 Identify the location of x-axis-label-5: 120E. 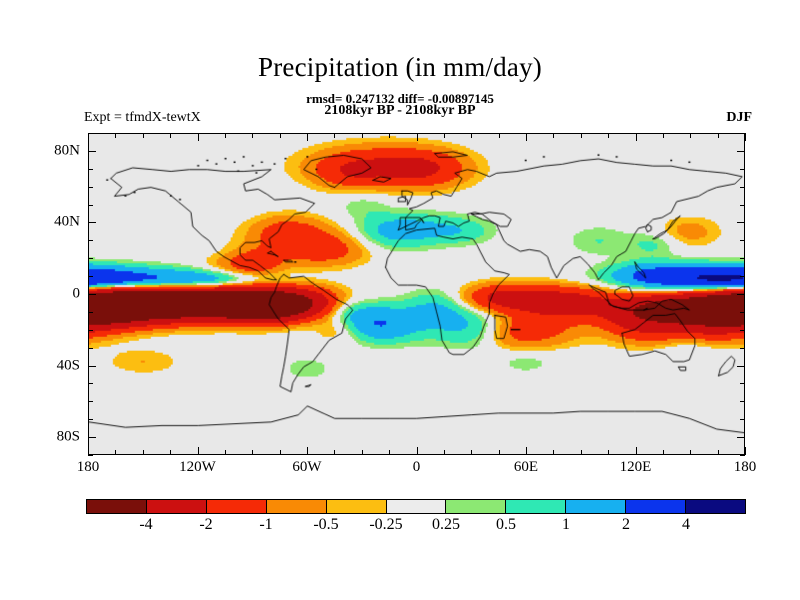
(635, 467).